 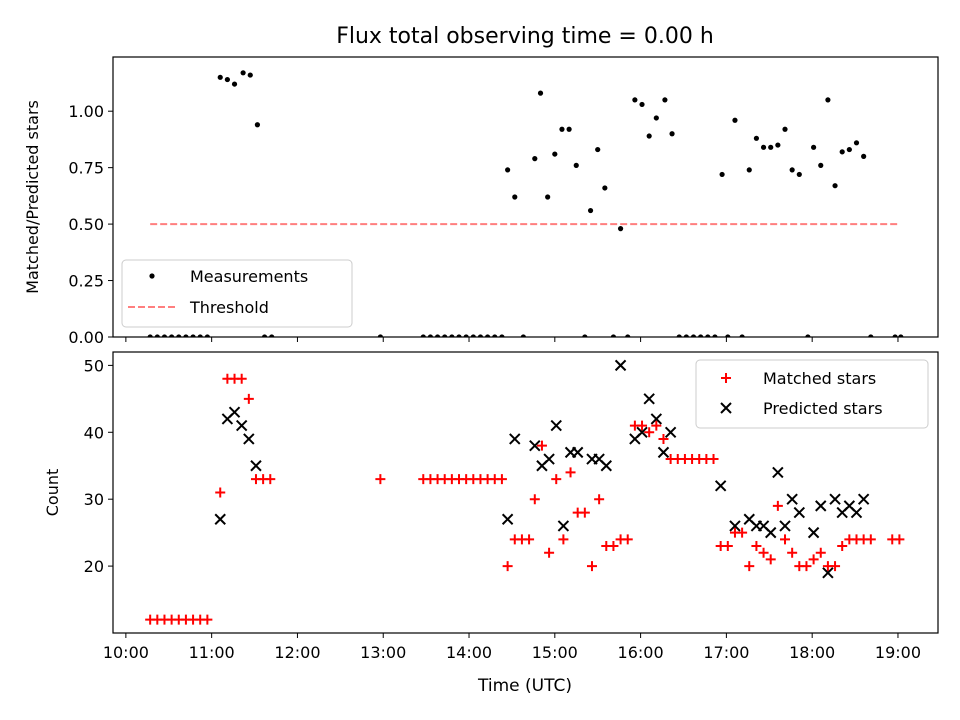 What do you see at coordinates (524, 686) in the screenshot?
I see `x-axis-label: Time (UTC)` at bounding box center [524, 686].